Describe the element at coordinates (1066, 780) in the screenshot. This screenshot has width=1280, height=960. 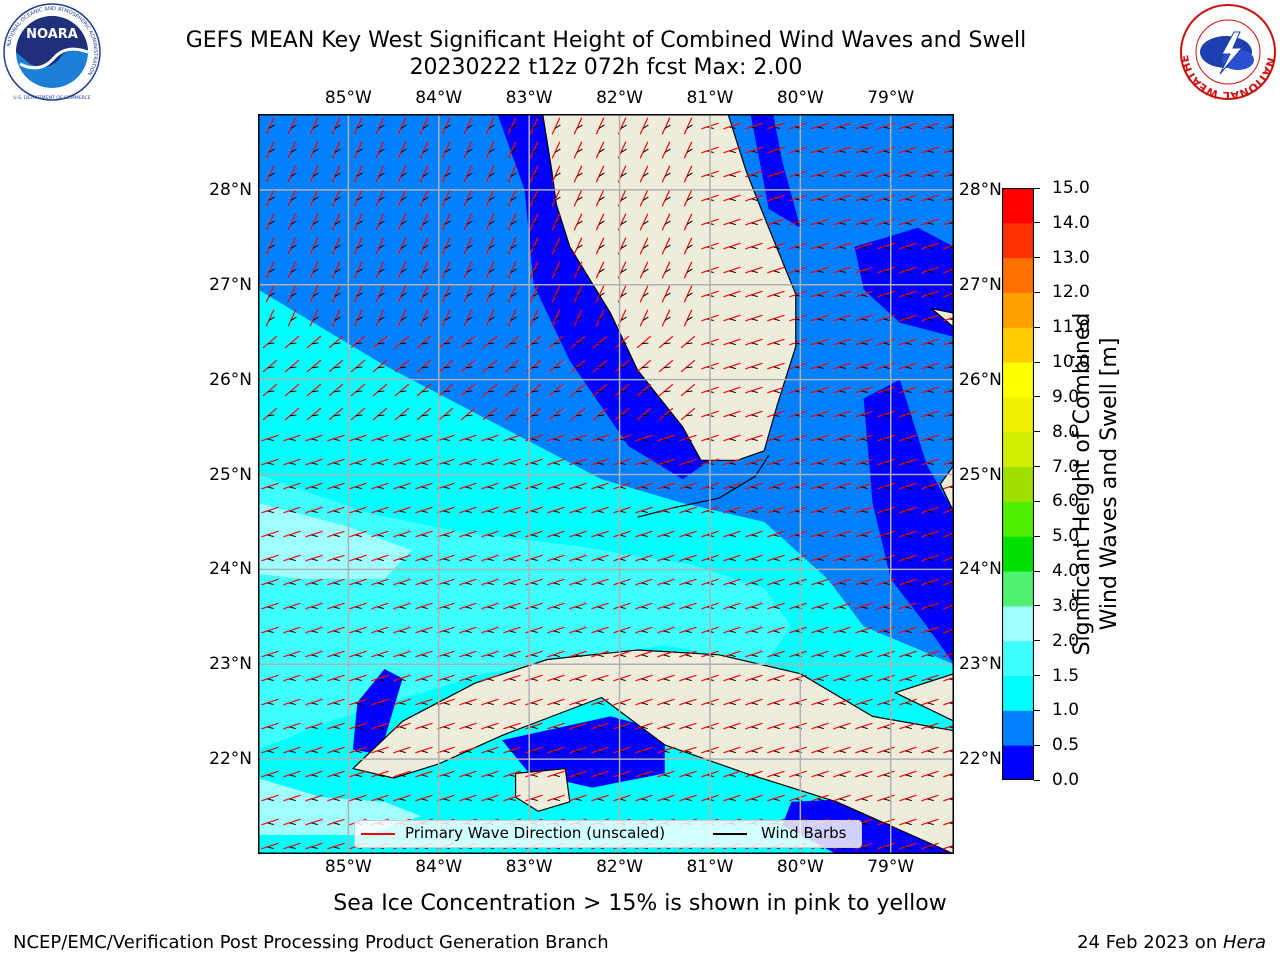
I see `colorbar-tick-label: 0.0` at that location.